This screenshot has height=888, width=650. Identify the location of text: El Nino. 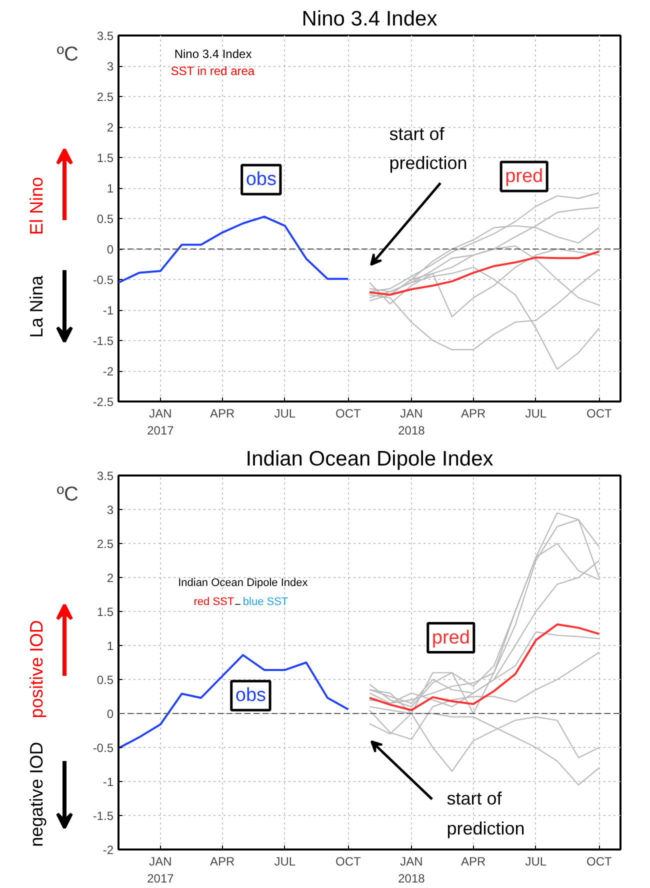
(36, 206).